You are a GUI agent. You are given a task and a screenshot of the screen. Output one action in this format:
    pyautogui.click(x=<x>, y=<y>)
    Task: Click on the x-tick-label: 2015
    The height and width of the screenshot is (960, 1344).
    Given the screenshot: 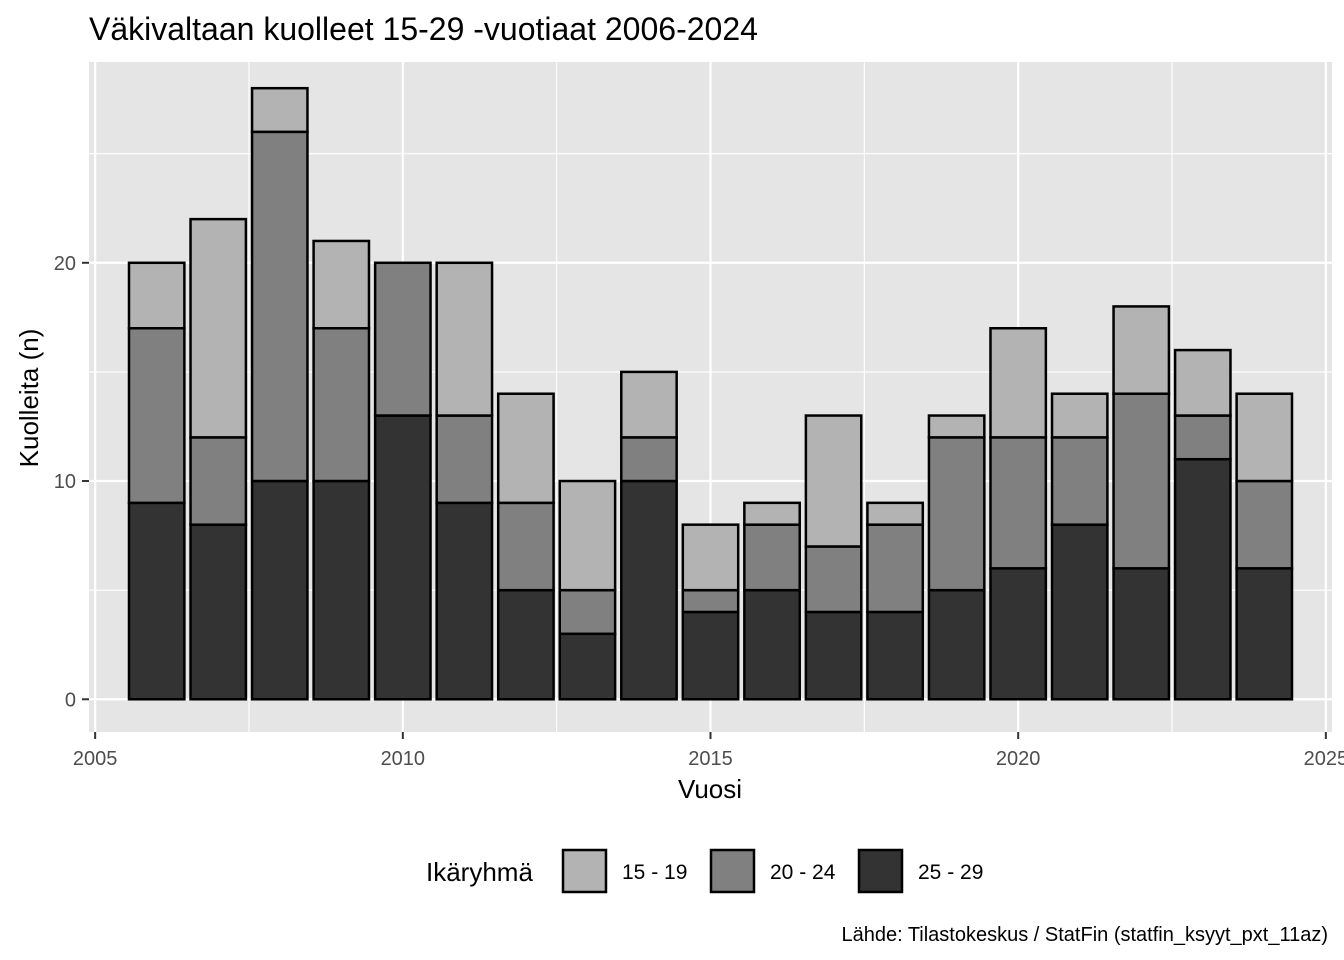 What is the action you would take?
    pyautogui.click(x=710, y=759)
    